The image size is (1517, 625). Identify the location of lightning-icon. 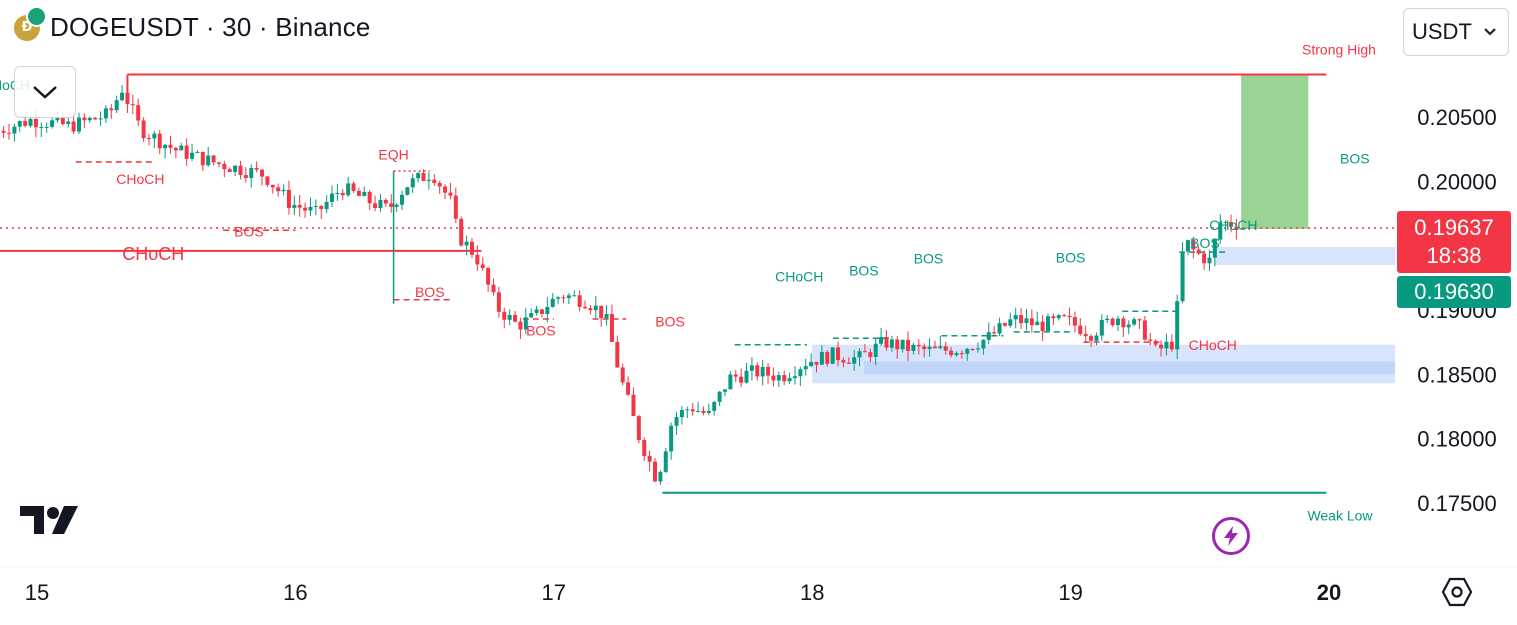
(1231, 536).